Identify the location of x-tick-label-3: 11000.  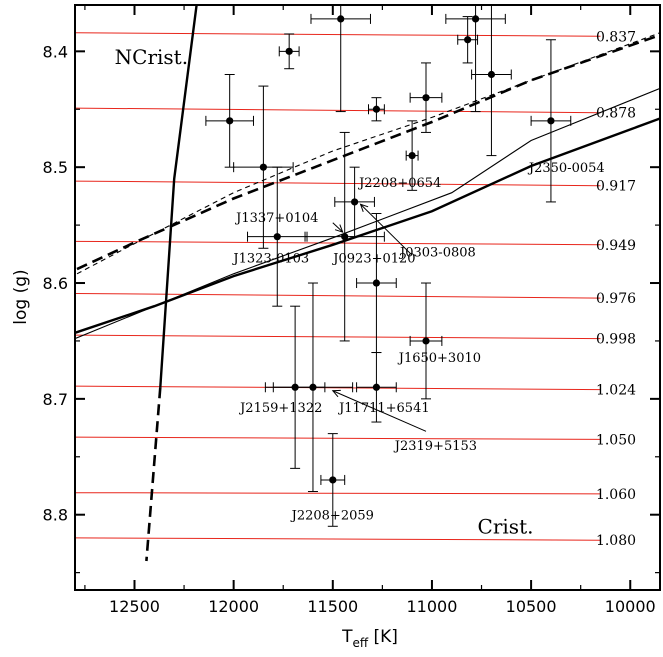
(431, 606).